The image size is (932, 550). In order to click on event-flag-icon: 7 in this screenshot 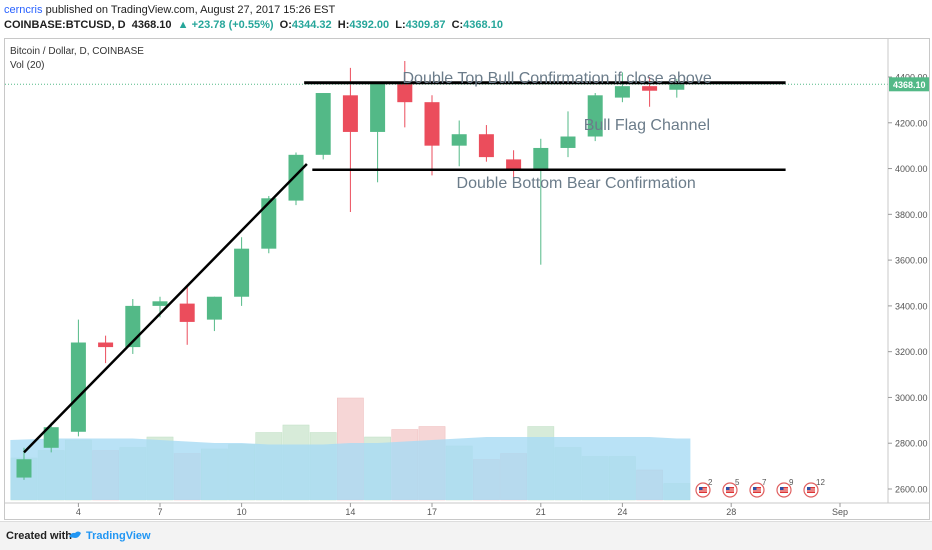, I will do `click(758, 488)`.